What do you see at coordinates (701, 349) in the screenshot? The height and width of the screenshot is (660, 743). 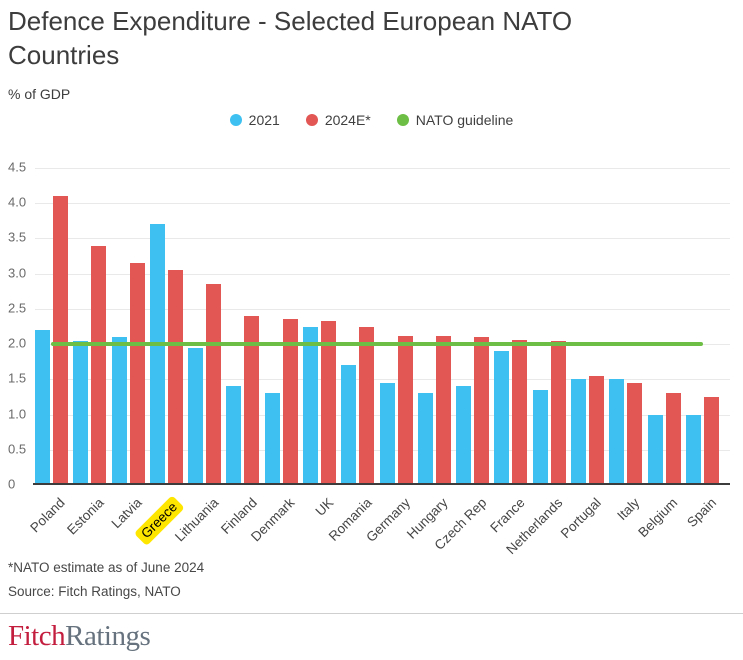 I see `bar-group-spain: Spain` at bounding box center [701, 349].